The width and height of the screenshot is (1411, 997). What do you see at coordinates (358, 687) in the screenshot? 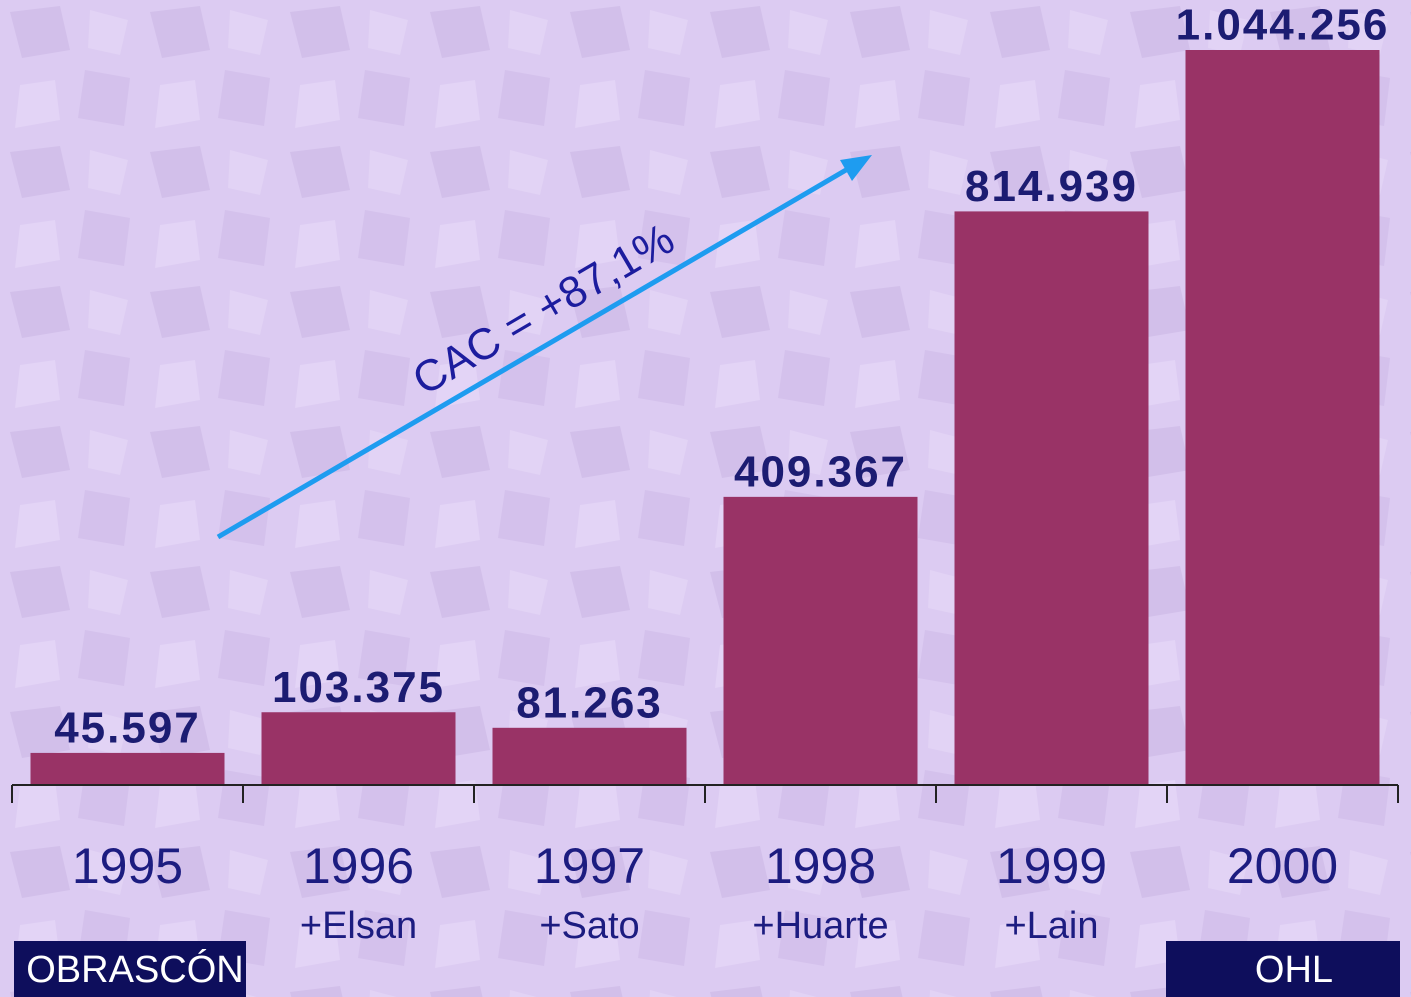
I see `value-label: 103.375` at bounding box center [358, 687].